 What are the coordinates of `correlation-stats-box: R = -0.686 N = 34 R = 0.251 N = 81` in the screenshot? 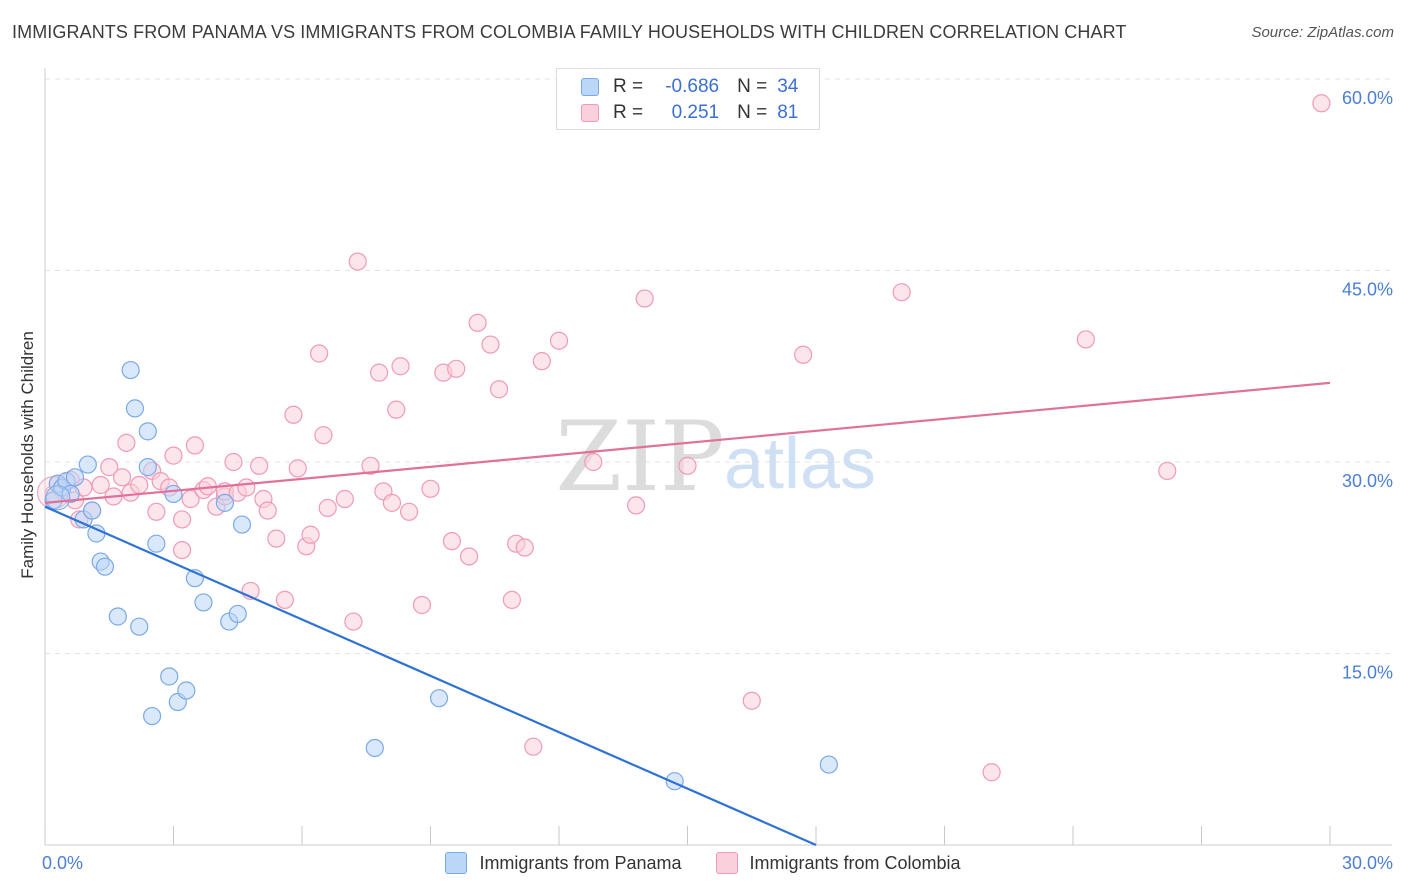 It's located at (688, 99).